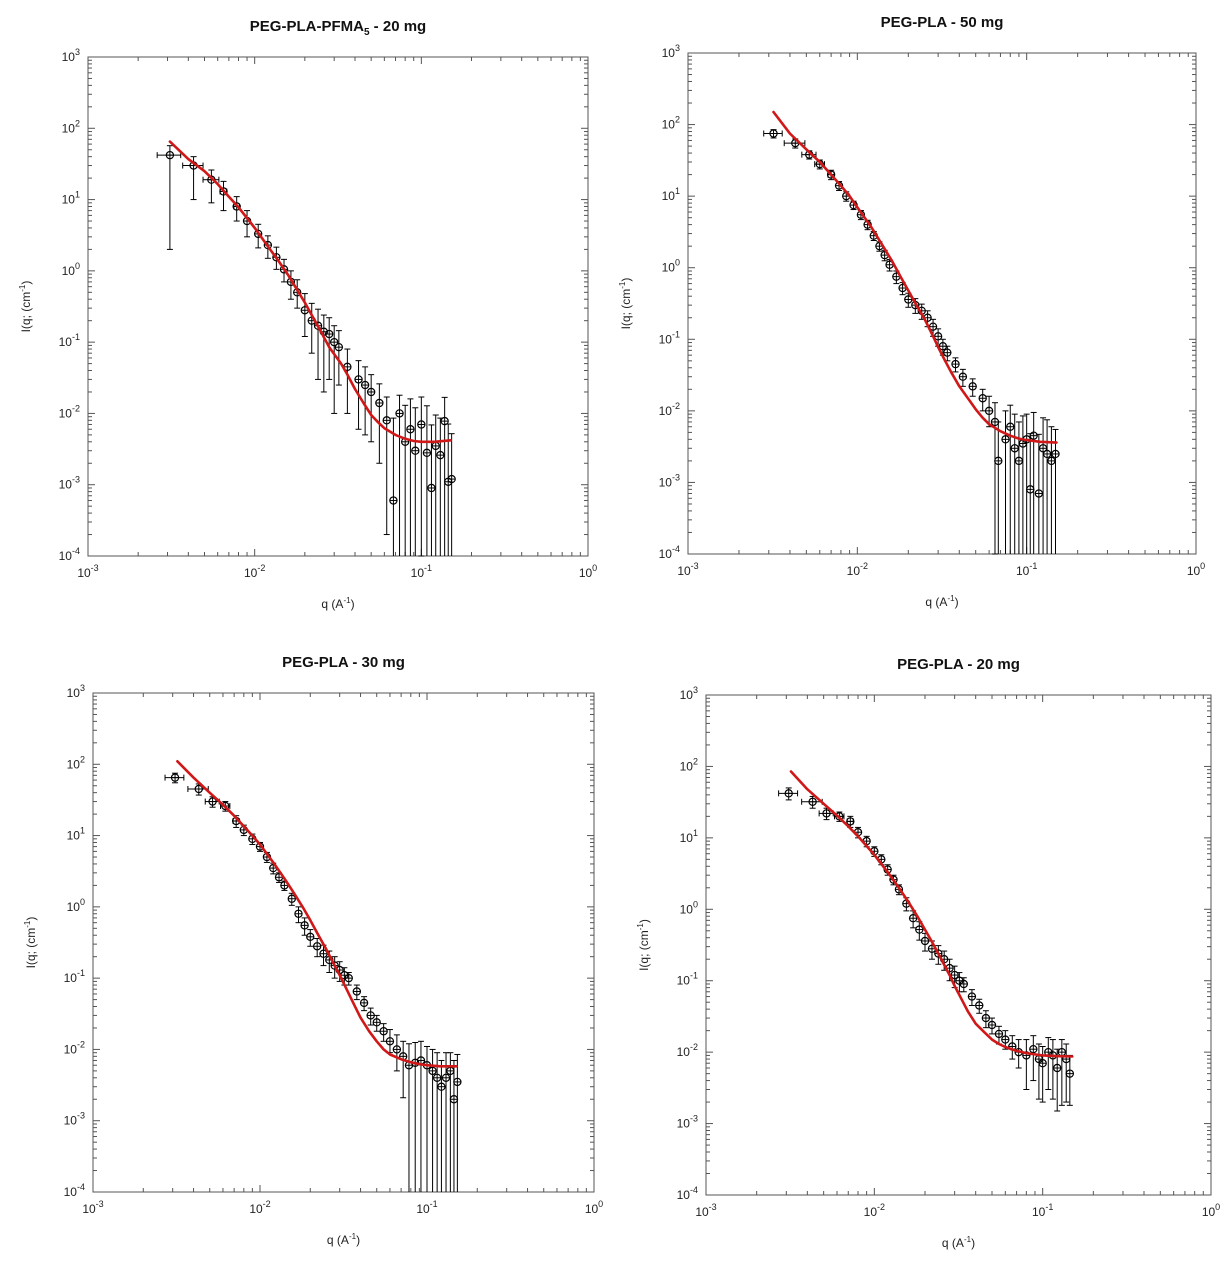 This screenshot has width=1220, height=1263. Describe the element at coordinates (76, 691) in the screenshot. I see `y-tick-label: 10³` at that location.